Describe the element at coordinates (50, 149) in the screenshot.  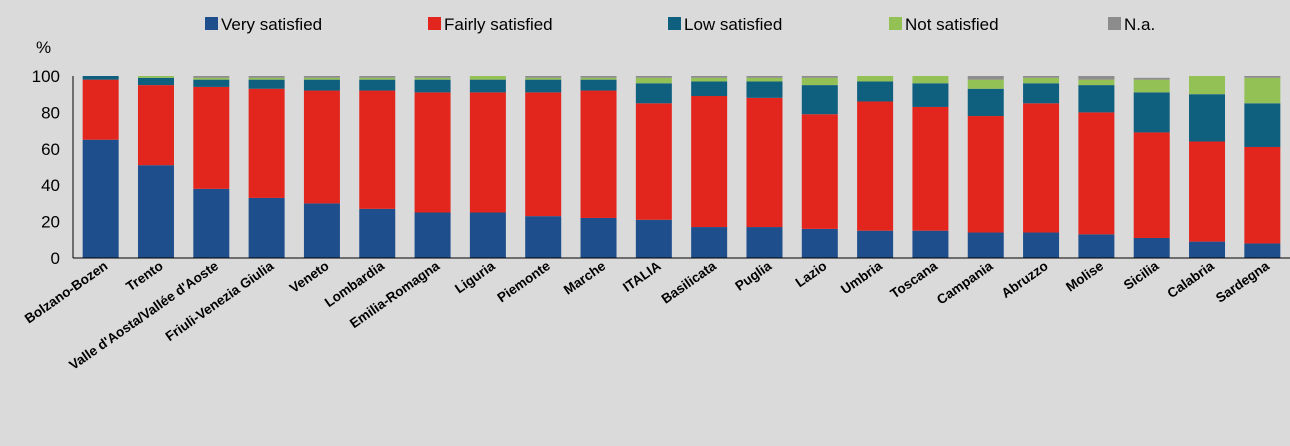
I see `y-tick-label: 60` at that location.